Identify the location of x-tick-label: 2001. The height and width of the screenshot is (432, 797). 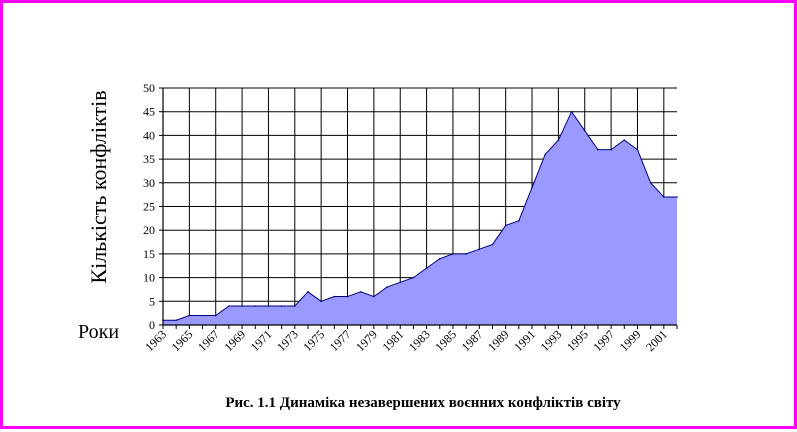
(656, 340).